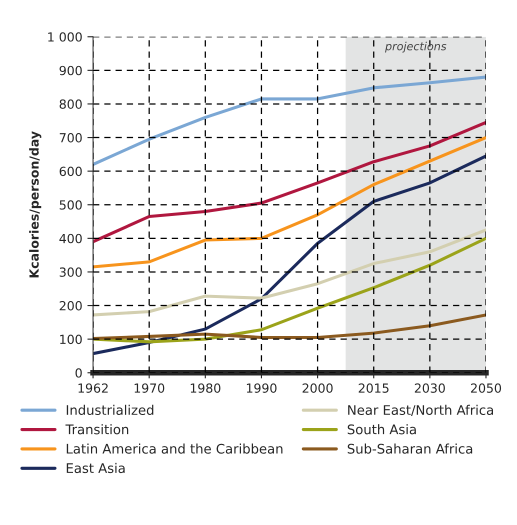 The image size is (517, 525). I want to click on legend-label: Industrialized, so click(110, 409).